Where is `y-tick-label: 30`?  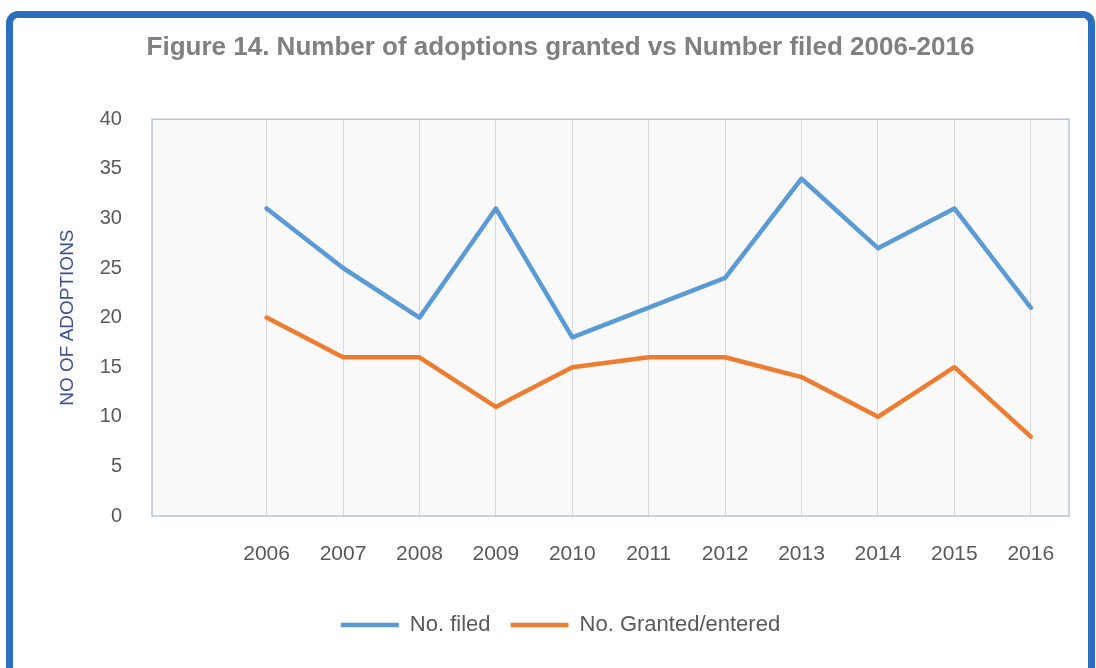
y-tick-label: 30 is located at coordinates (110, 216).